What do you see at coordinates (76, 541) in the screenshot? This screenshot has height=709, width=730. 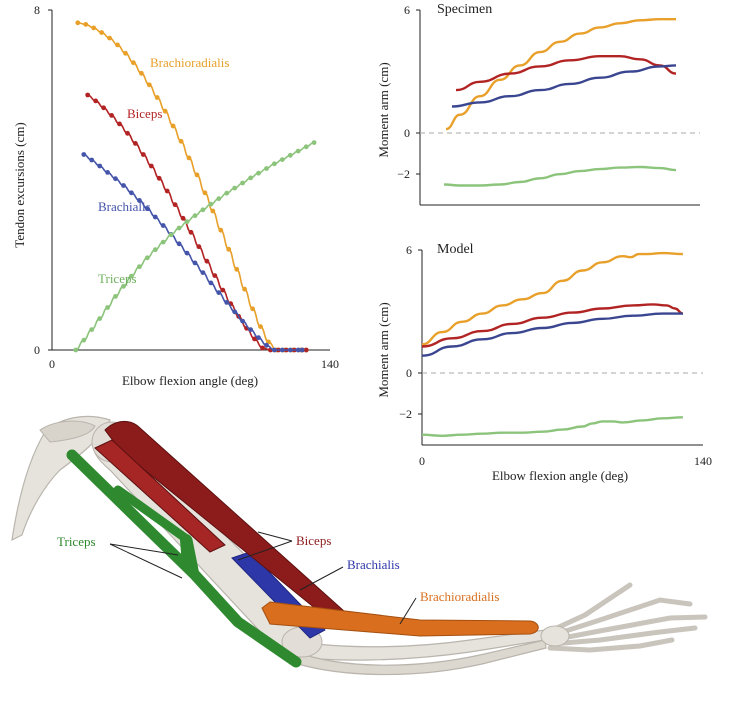 I see `anatomy-label-triceps: Triceps` at bounding box center [76, 541].